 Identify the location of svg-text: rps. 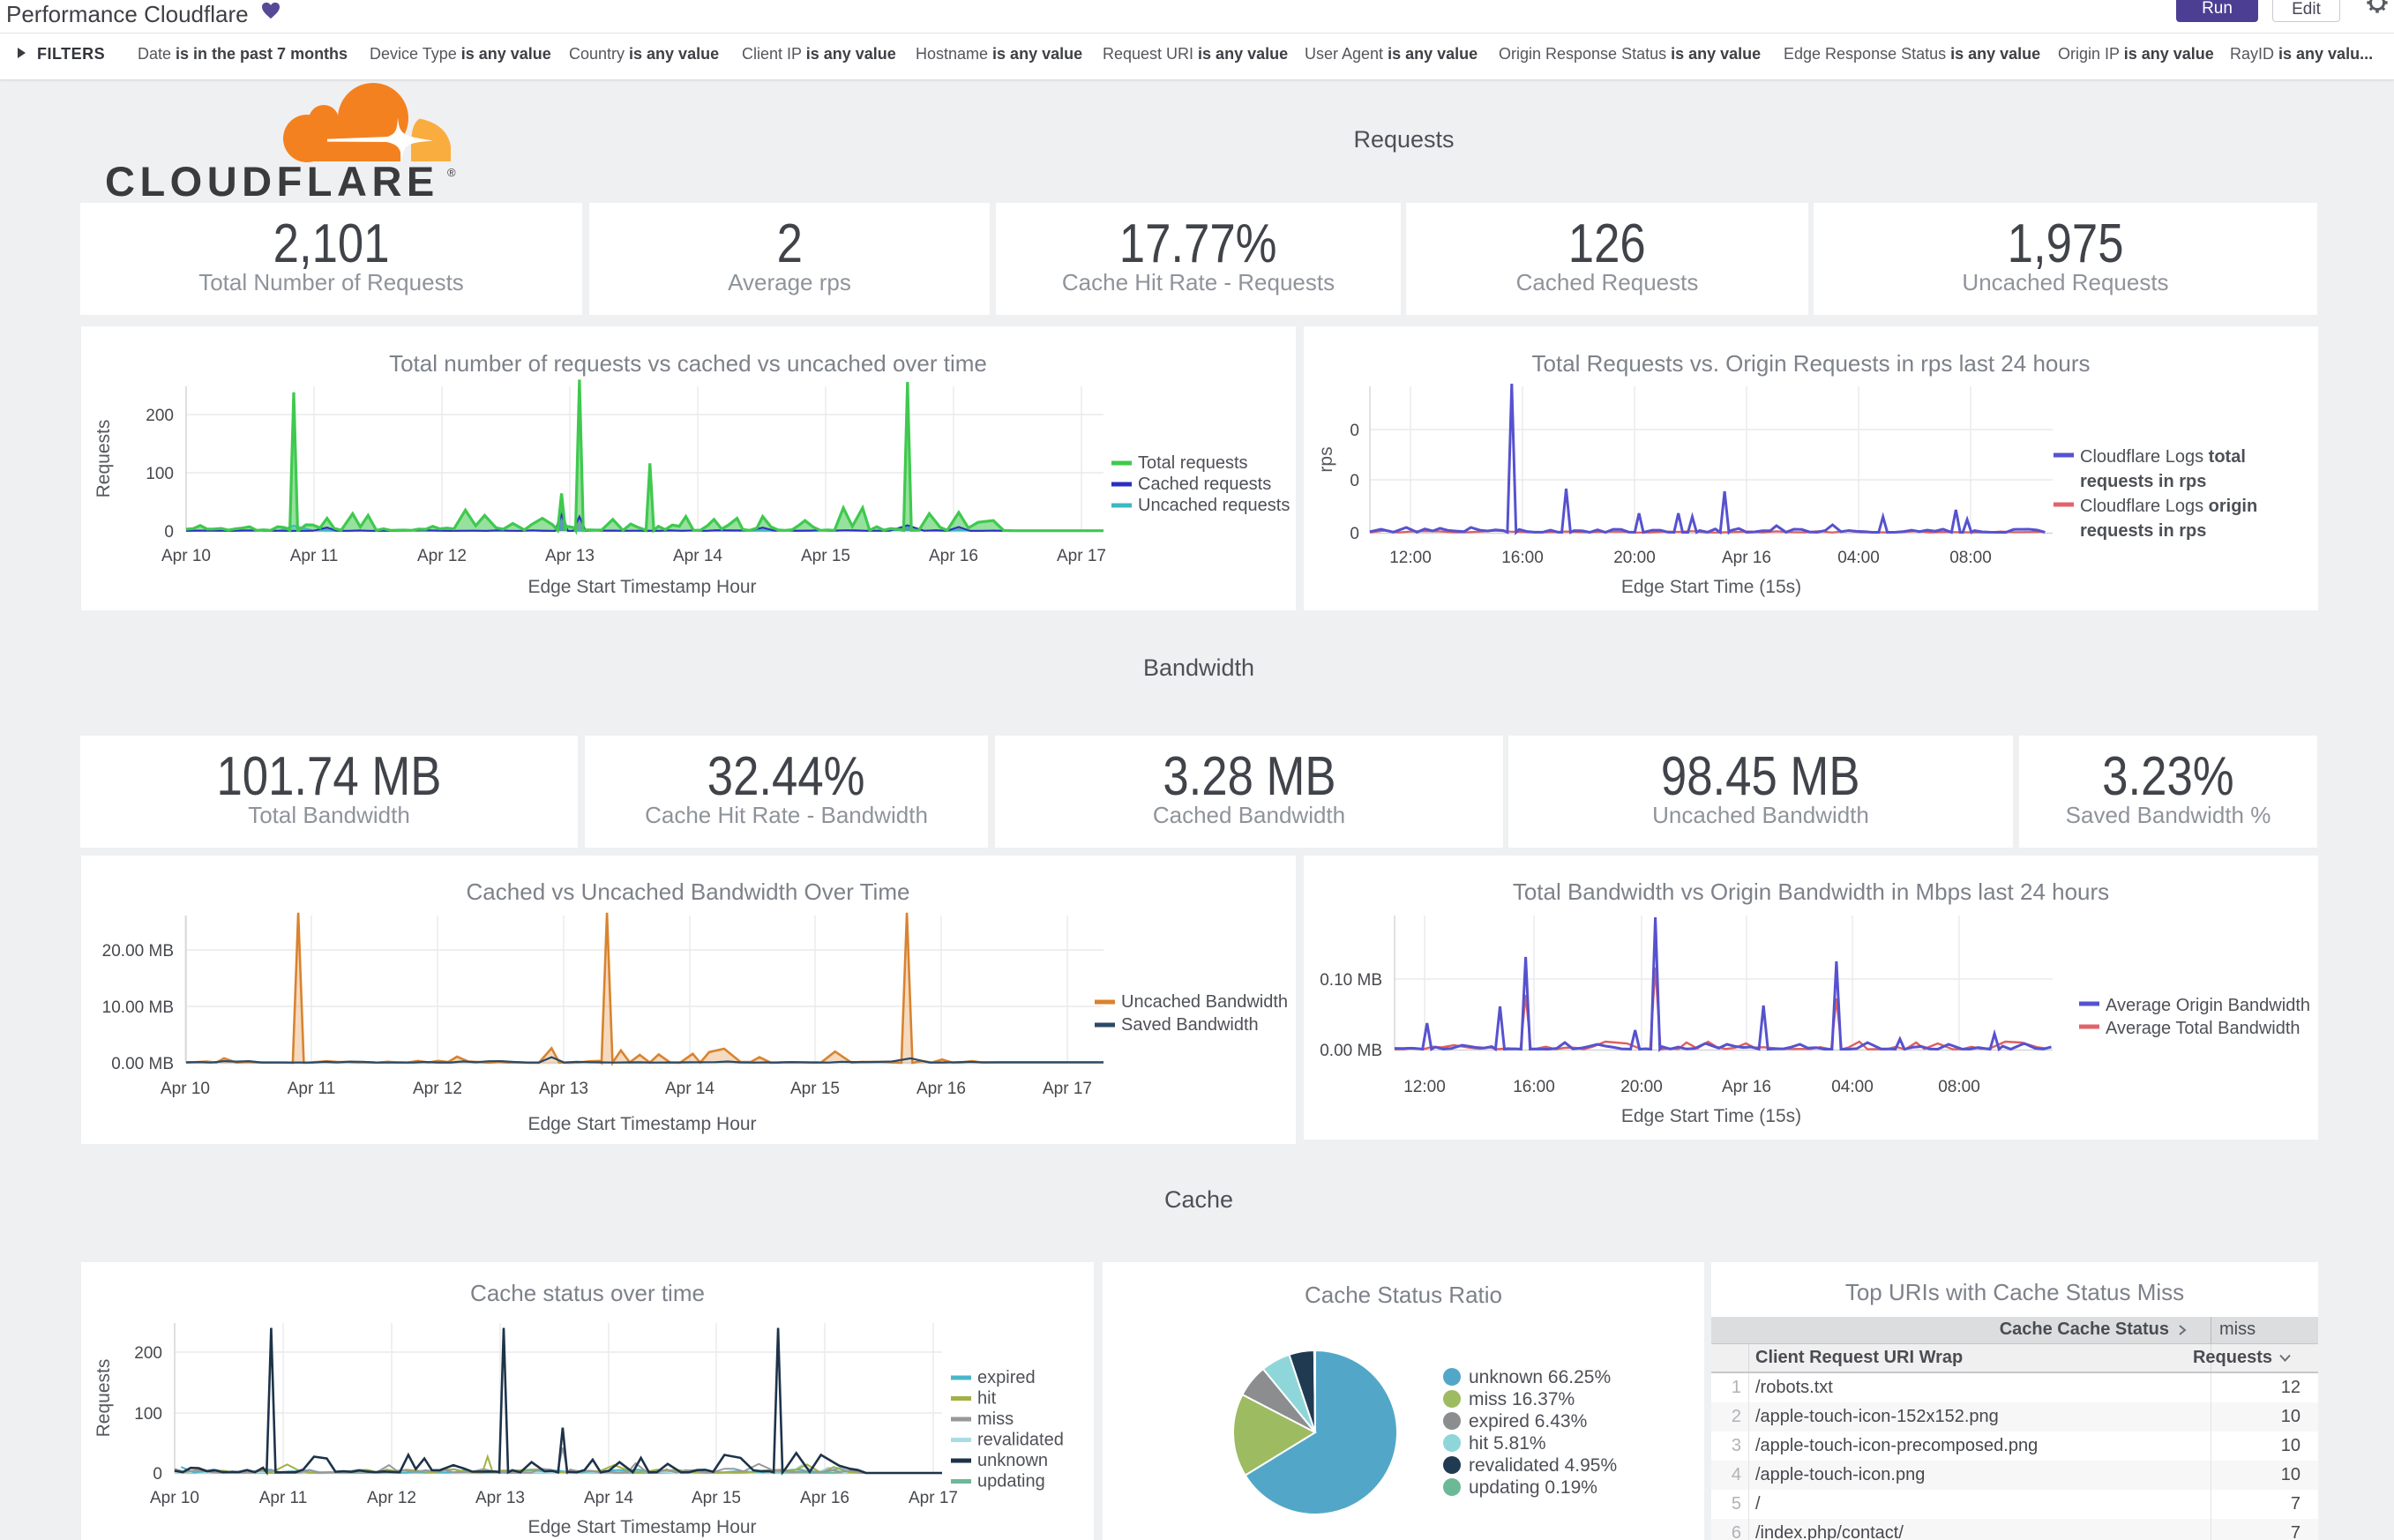
(1326, 459).